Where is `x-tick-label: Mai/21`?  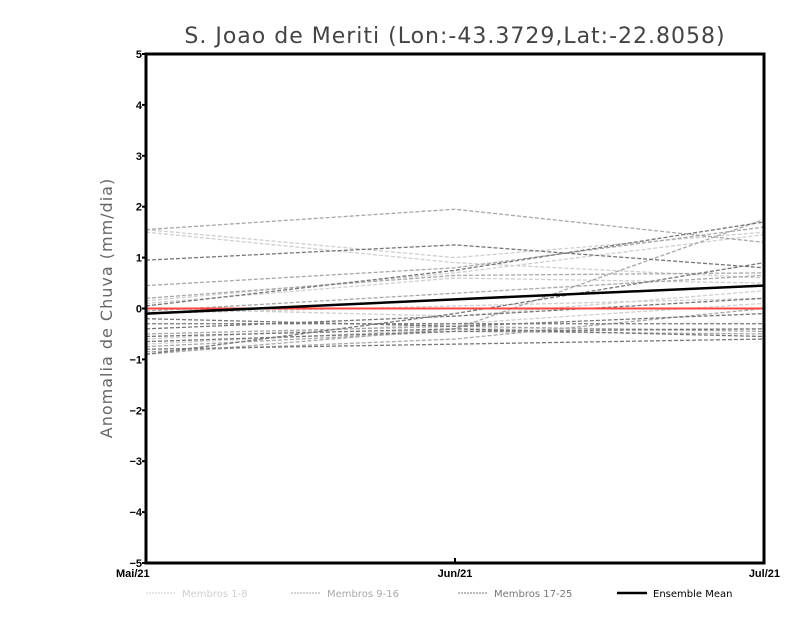 x-tick-label: Mai/21 is located at coordinates (133, 574).